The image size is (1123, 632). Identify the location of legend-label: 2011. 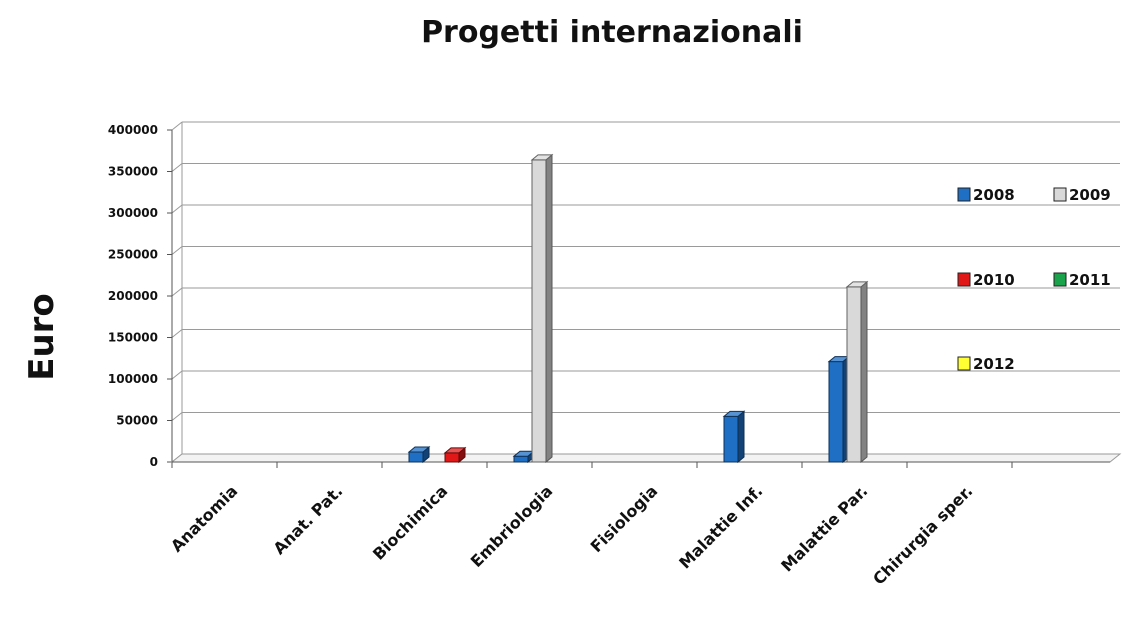
(1090, 280).